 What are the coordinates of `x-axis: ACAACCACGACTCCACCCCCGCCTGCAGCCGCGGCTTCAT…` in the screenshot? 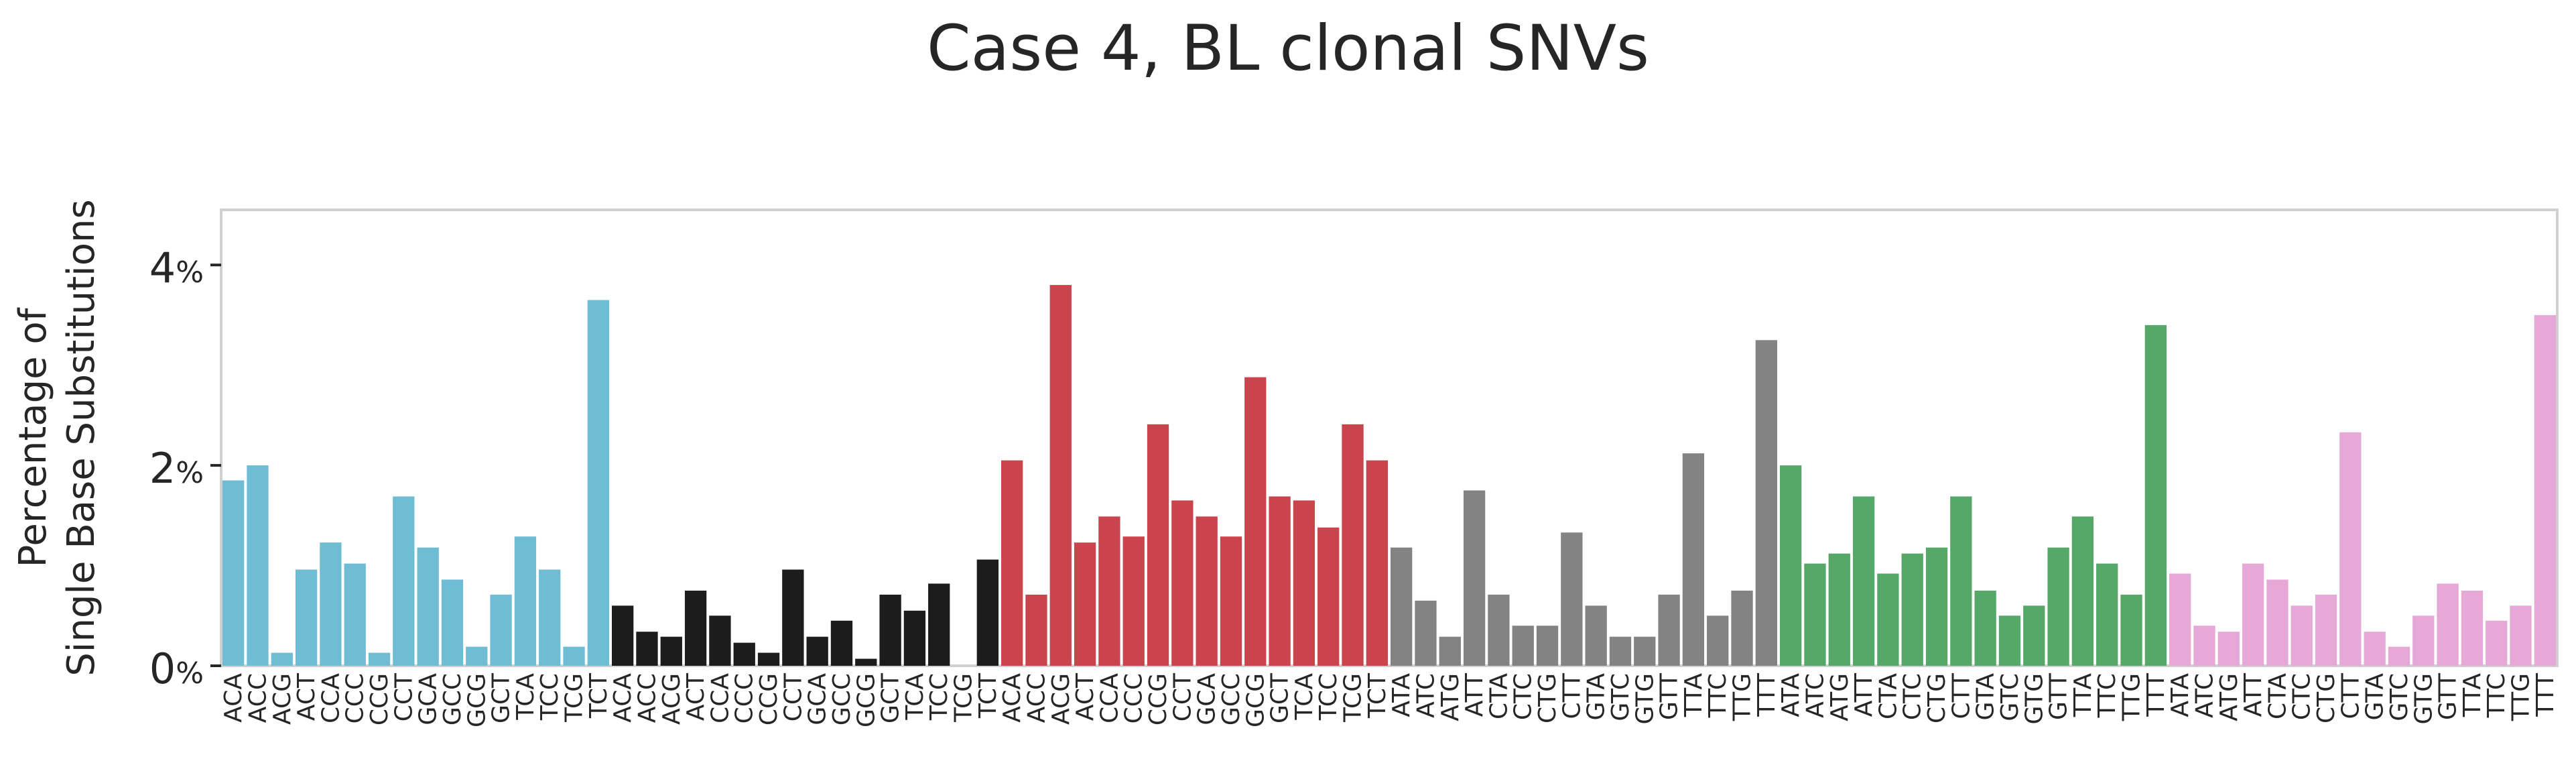 It's located at (1389, 699).